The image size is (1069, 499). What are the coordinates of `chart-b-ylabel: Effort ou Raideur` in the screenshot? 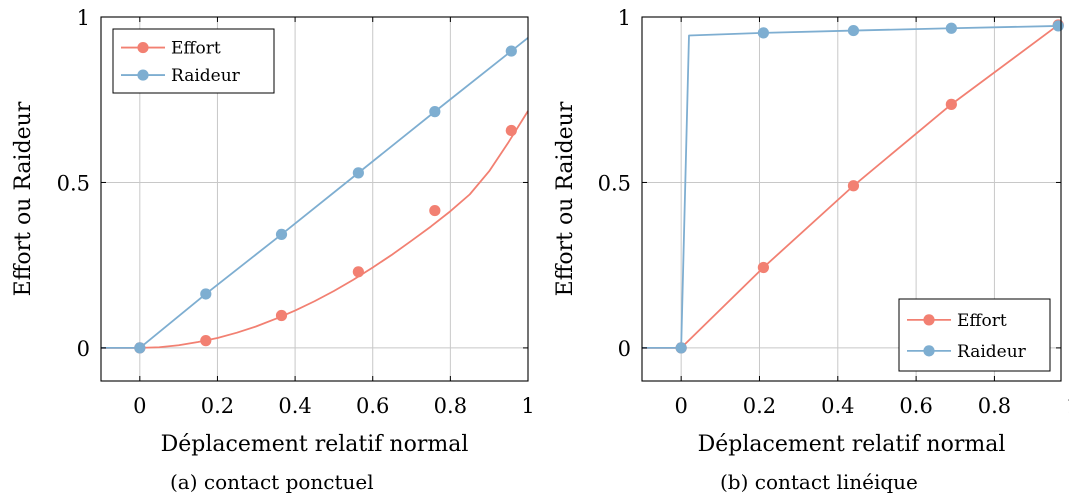 It's located at (565, 198).